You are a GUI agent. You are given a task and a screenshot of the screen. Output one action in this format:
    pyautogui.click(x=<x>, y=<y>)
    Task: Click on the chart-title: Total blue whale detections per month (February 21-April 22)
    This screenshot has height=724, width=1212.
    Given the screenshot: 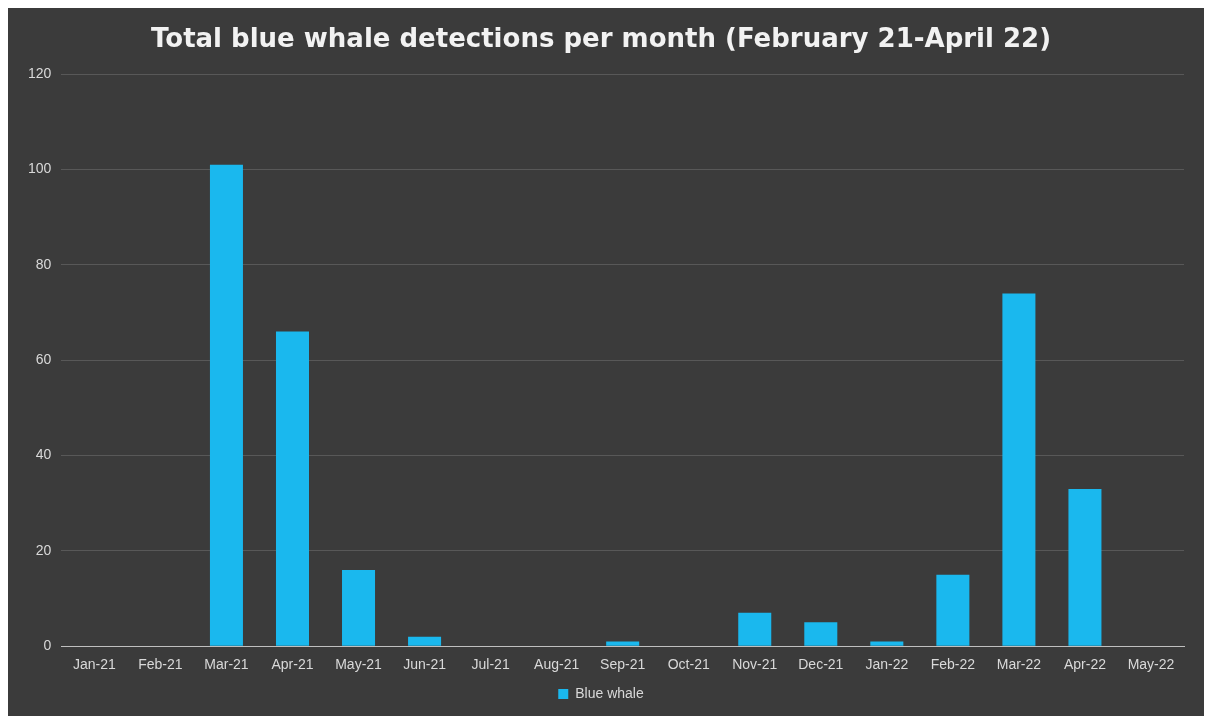 What is the action you would take?
    pyautogui.click(x=601, y=38)
    